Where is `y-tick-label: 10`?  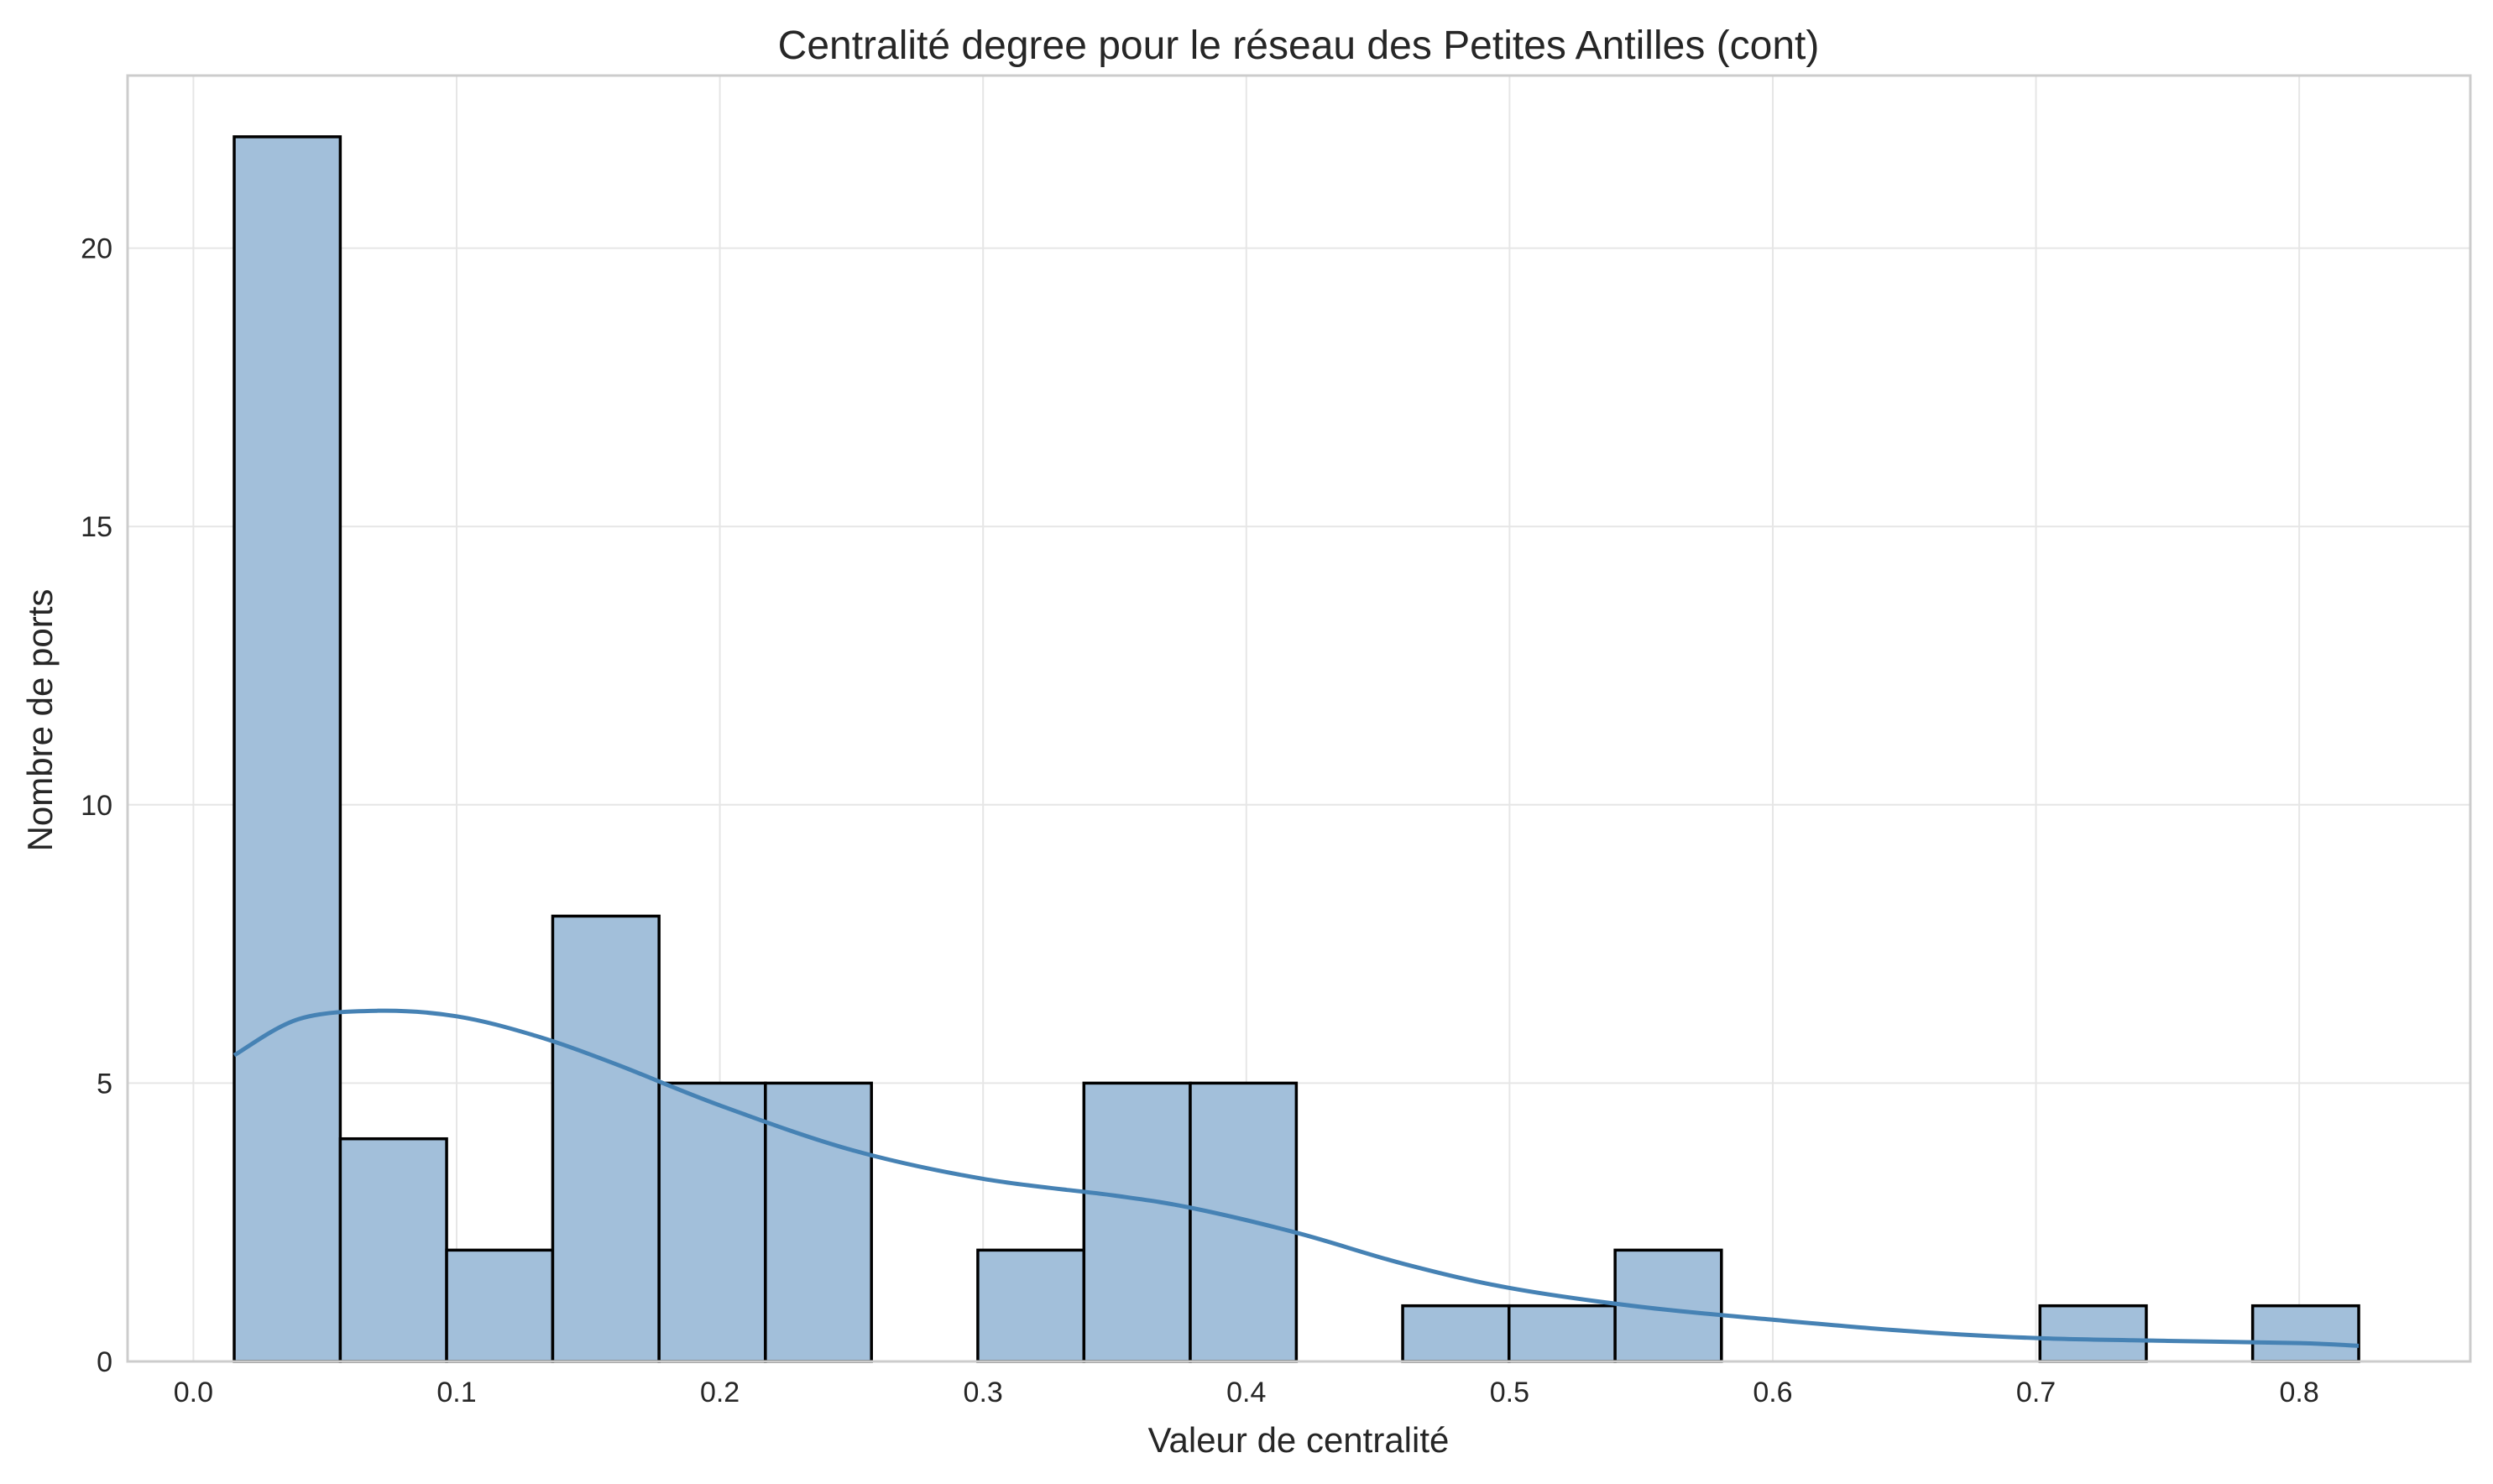 y-tick-label: 10 is located at coordinates (96, 806).